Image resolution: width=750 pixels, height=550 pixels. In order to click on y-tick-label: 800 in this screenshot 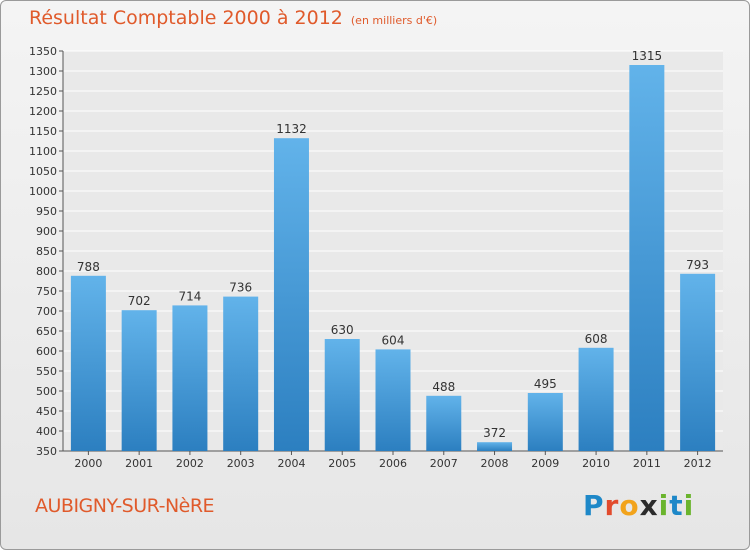, I will do `click(46, 271)`.